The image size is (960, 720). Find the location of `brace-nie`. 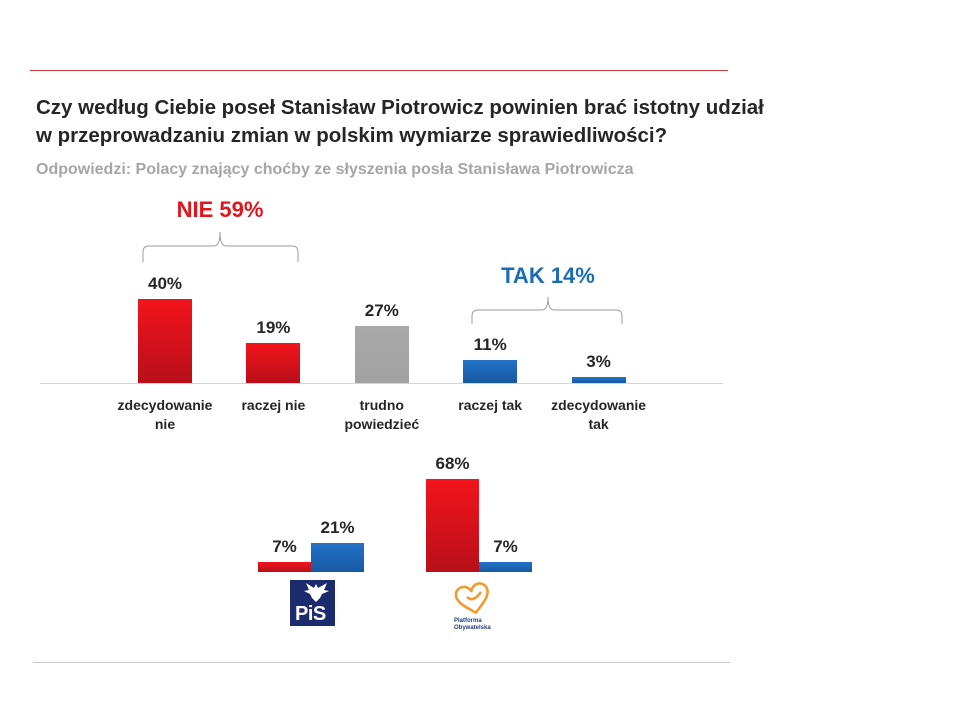

brace-nie is located at coordinates (220, 246).